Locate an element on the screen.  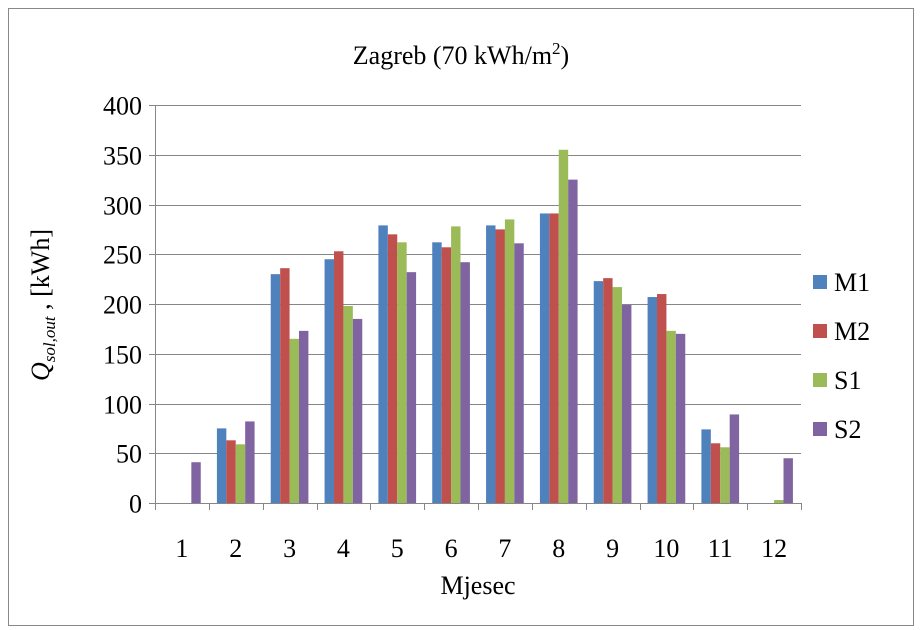
y-tick-label: 400 is located at coordinates (122, 106).